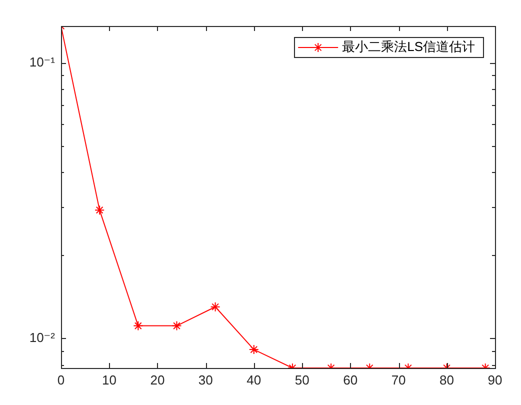  I want to click on x-tick-label: 60, so click(350, 380).